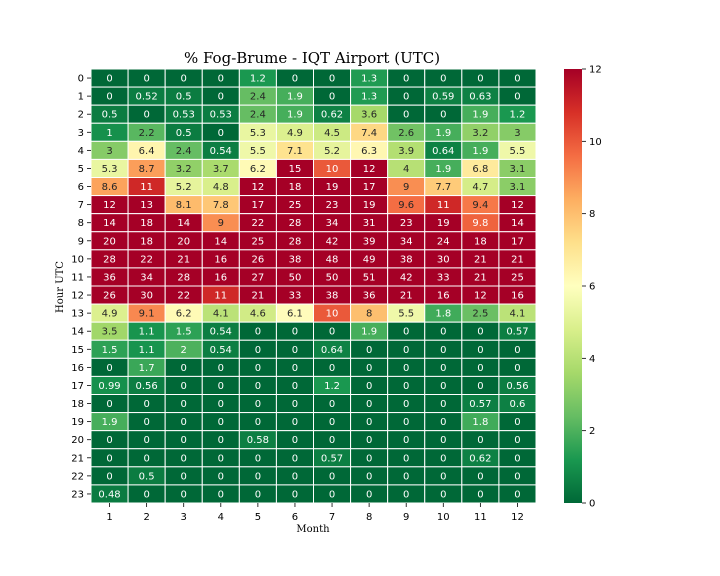 The image size is (720, 576). What do you see at coordinates (77, 476) in the screenshot?
I see `y-tick-label: 22` at bounding box center [77, 476].